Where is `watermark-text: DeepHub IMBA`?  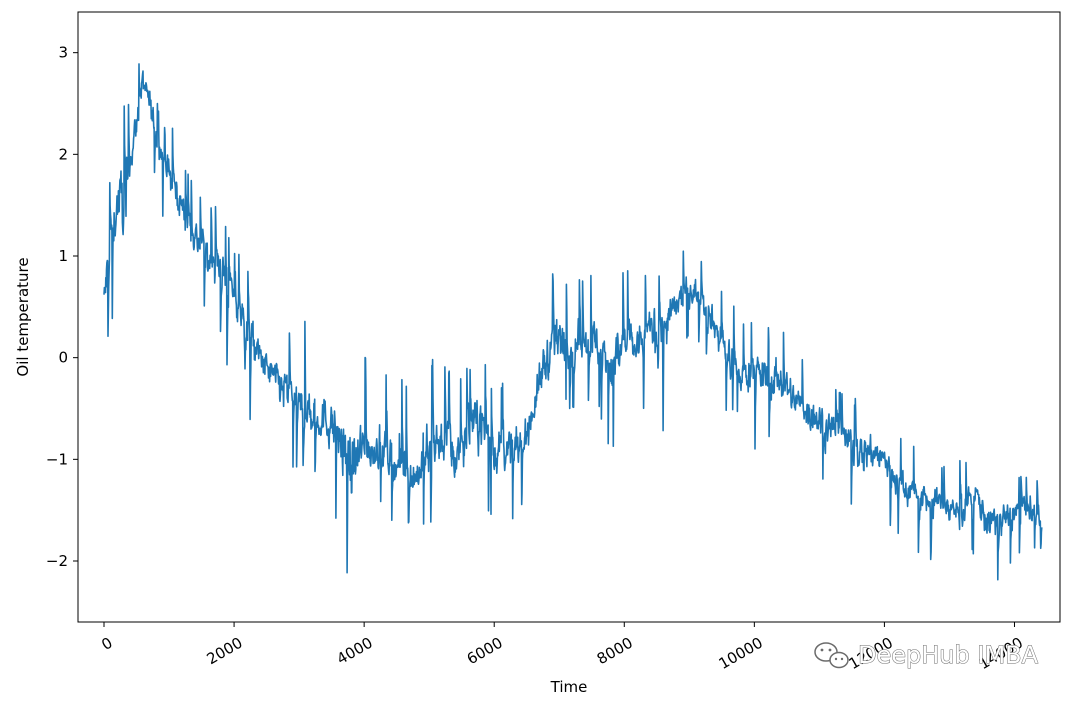
watermark-text: DeepHub IMBA is located at coordinates (948, 655).